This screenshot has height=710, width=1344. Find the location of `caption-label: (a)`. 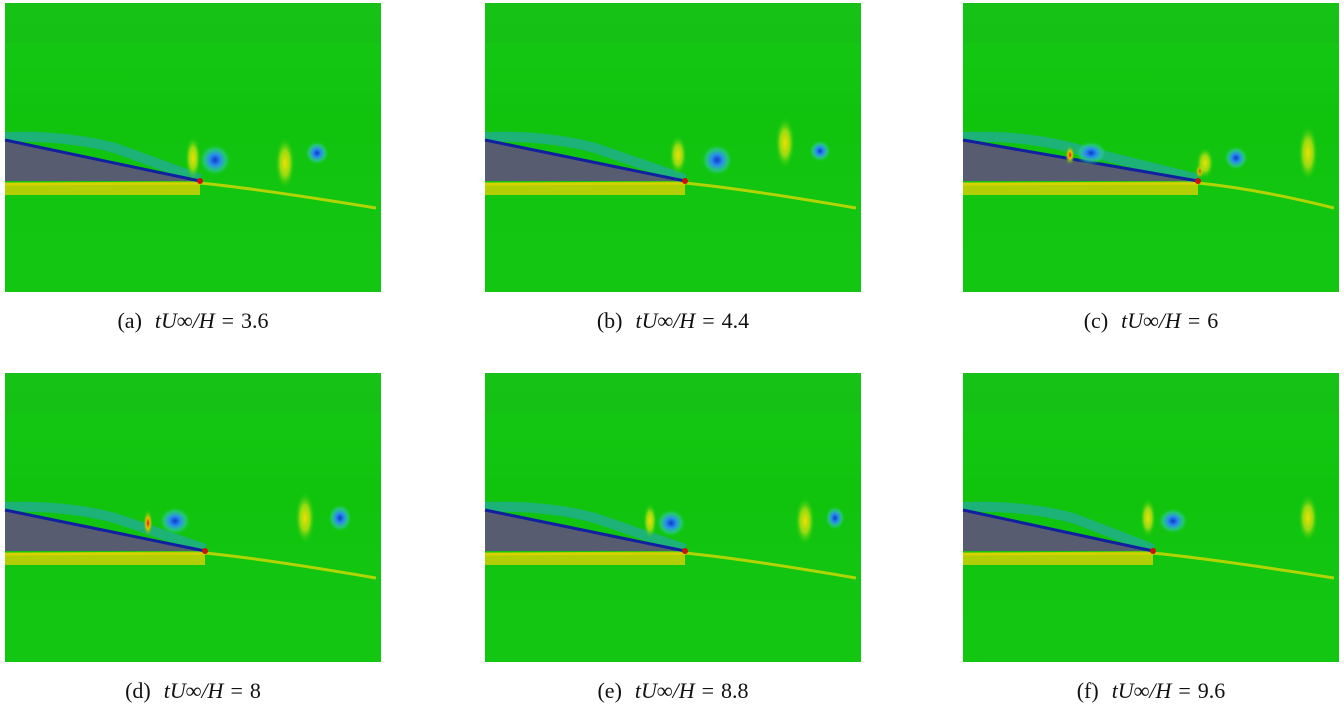

caption-label: (a) is located at coordinates (129, 320).